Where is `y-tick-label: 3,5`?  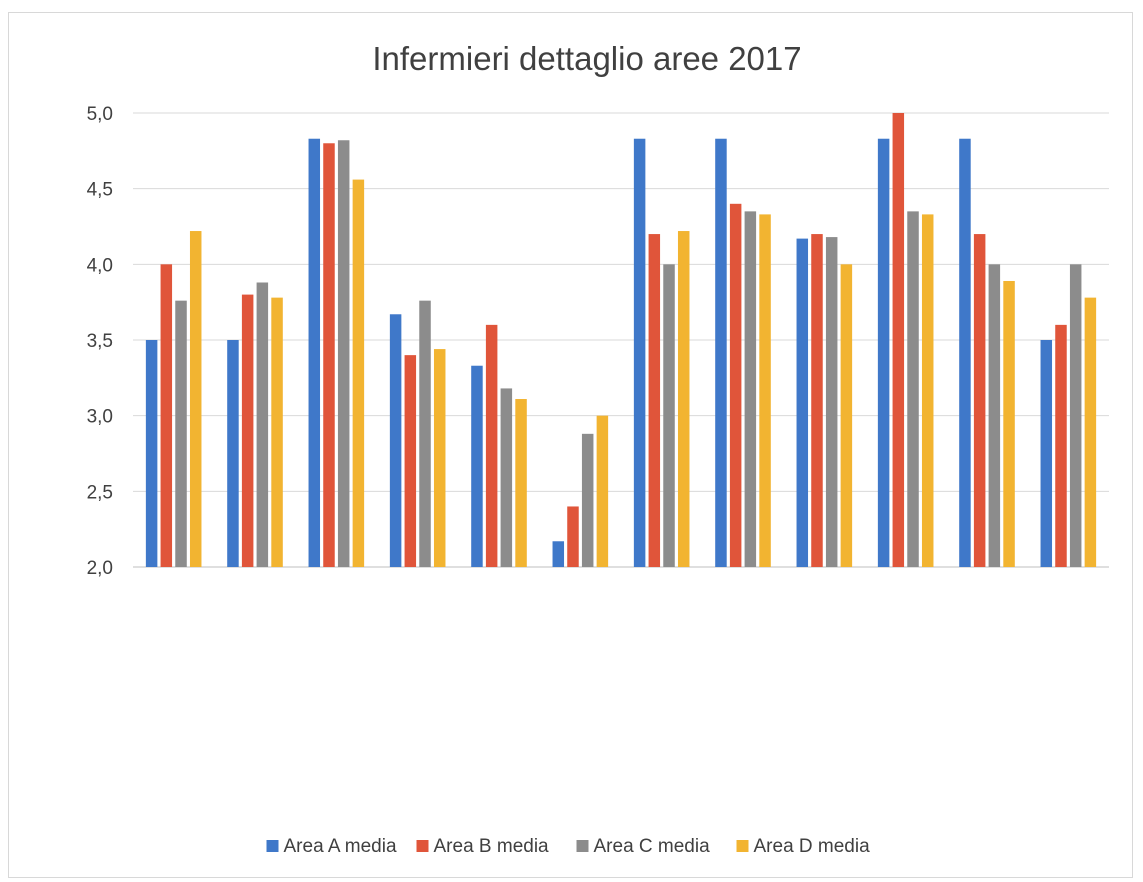
y-tick-label: 3,5 is located at coordinates (100, 341).